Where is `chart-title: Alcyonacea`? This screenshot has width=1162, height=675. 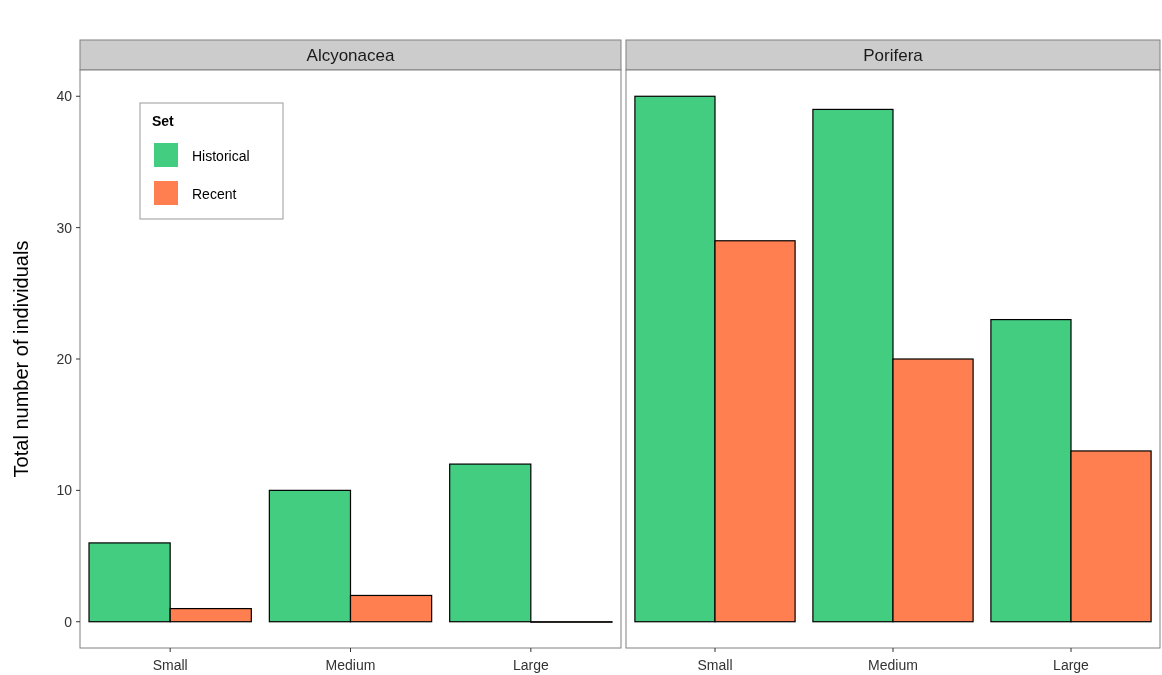 chart-title: Alcyonacea is located at coordinates (350, 55).